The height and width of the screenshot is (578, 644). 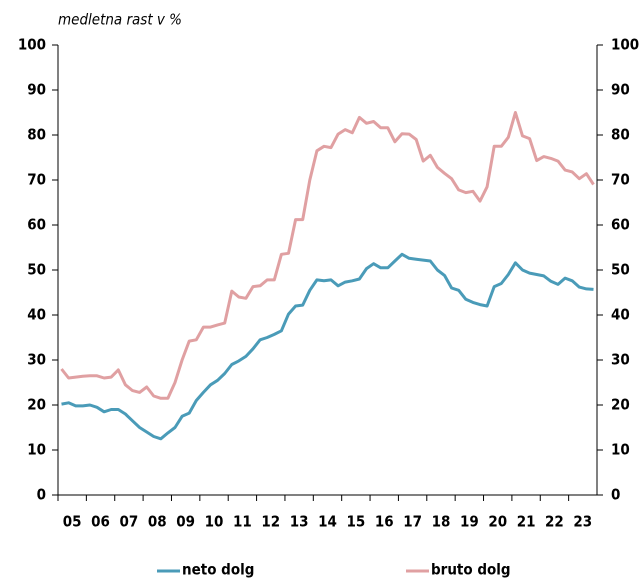 I want to click on y-tick-label: 100, so click(x=32, y=45).